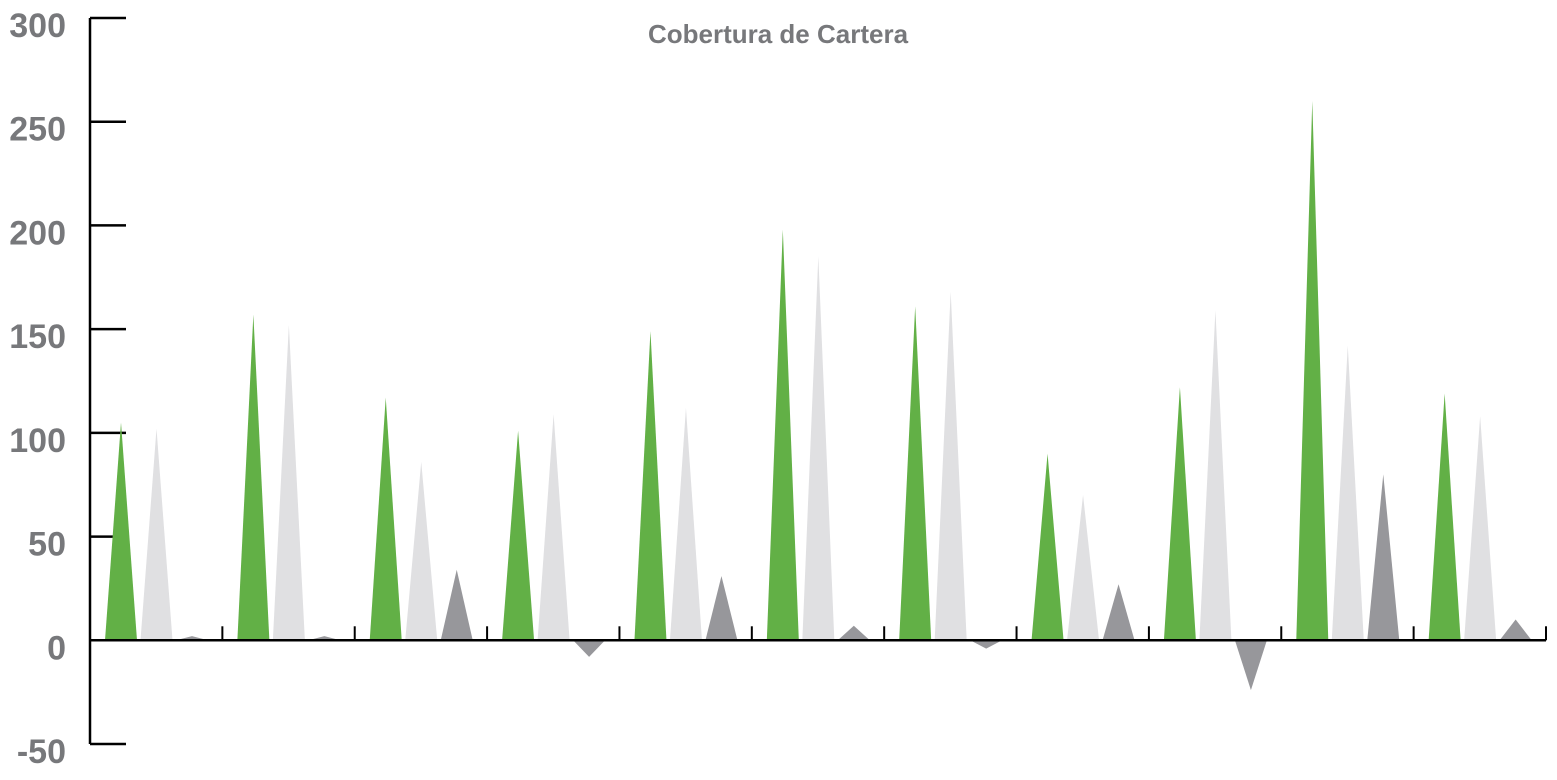 This screenshot has width=1557, height=780. I want to click on y-tick-label: 250, so click(37, 130).